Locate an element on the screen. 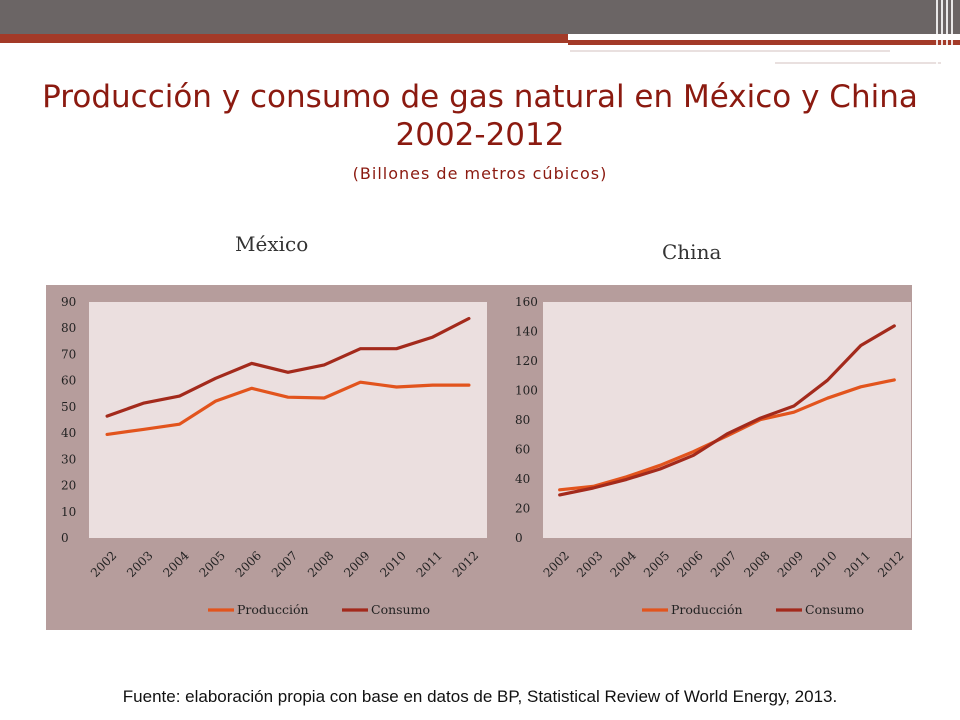 This screenshot has height=720, width=960. plot-area is located at coordinates (727, 420).